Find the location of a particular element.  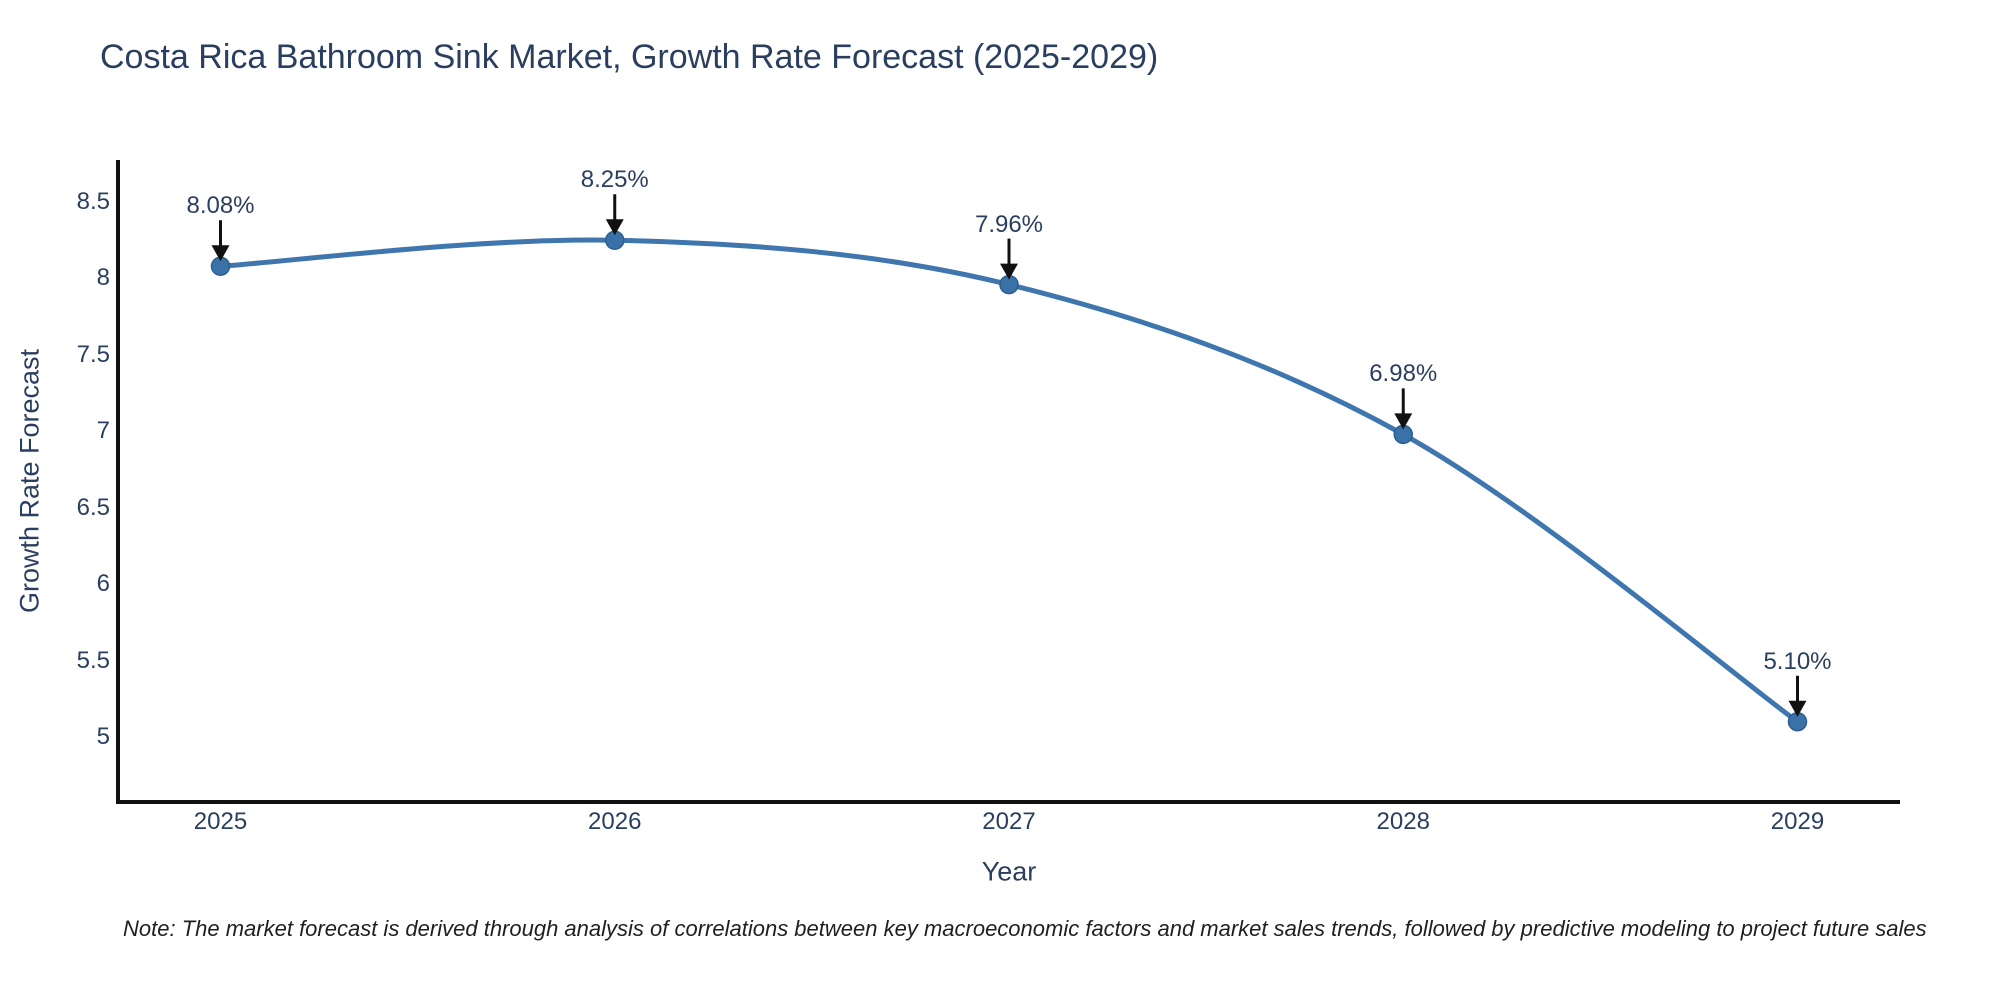

y-tick-label: 8 is located at coordinates (103, 278).